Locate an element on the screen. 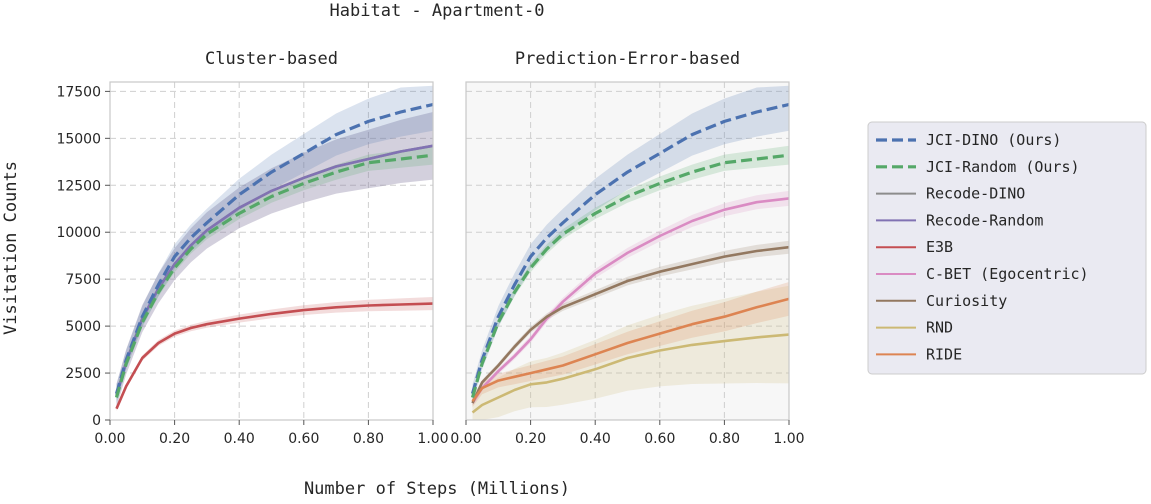 The width and height of the screenshot is (1151, 504). series-line-e3b is located at coordinates (274, 356).